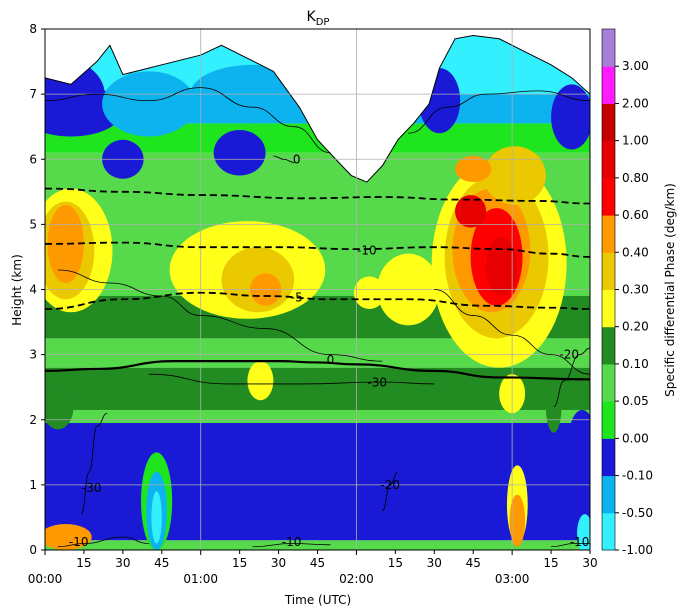  I want to click on x-tick-label: 01:00, so click(200, 579).